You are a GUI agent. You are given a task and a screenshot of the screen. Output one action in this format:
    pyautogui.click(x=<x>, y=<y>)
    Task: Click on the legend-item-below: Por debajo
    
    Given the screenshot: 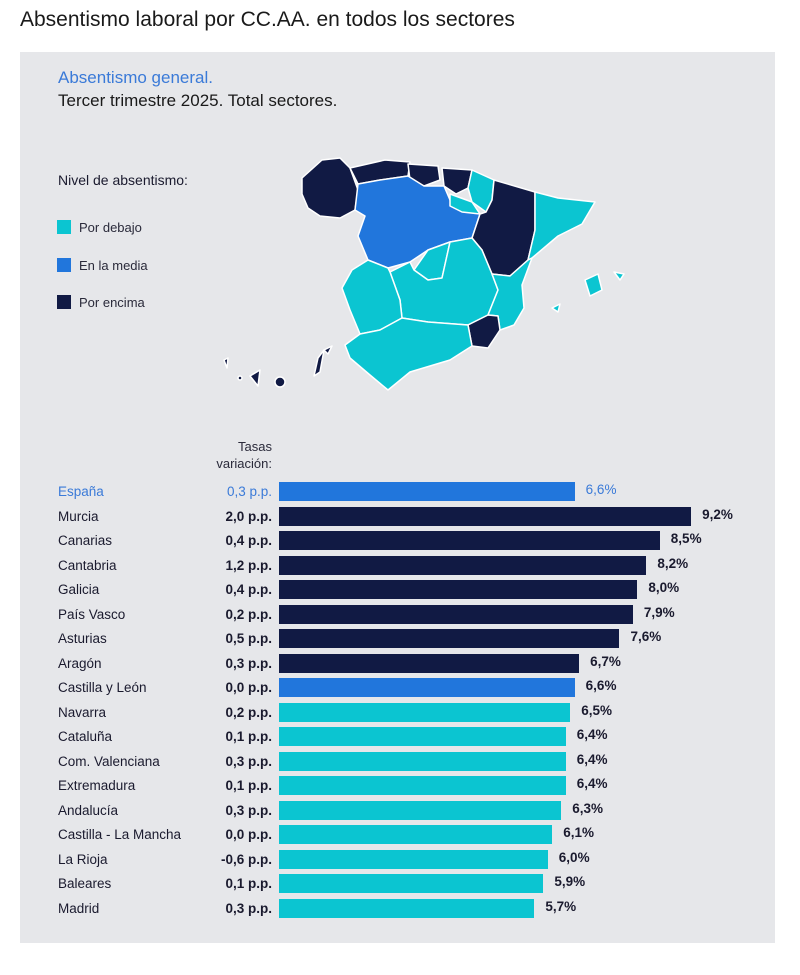 What is the action you would take?
    pyautogui.click(x=99, y=227)
    